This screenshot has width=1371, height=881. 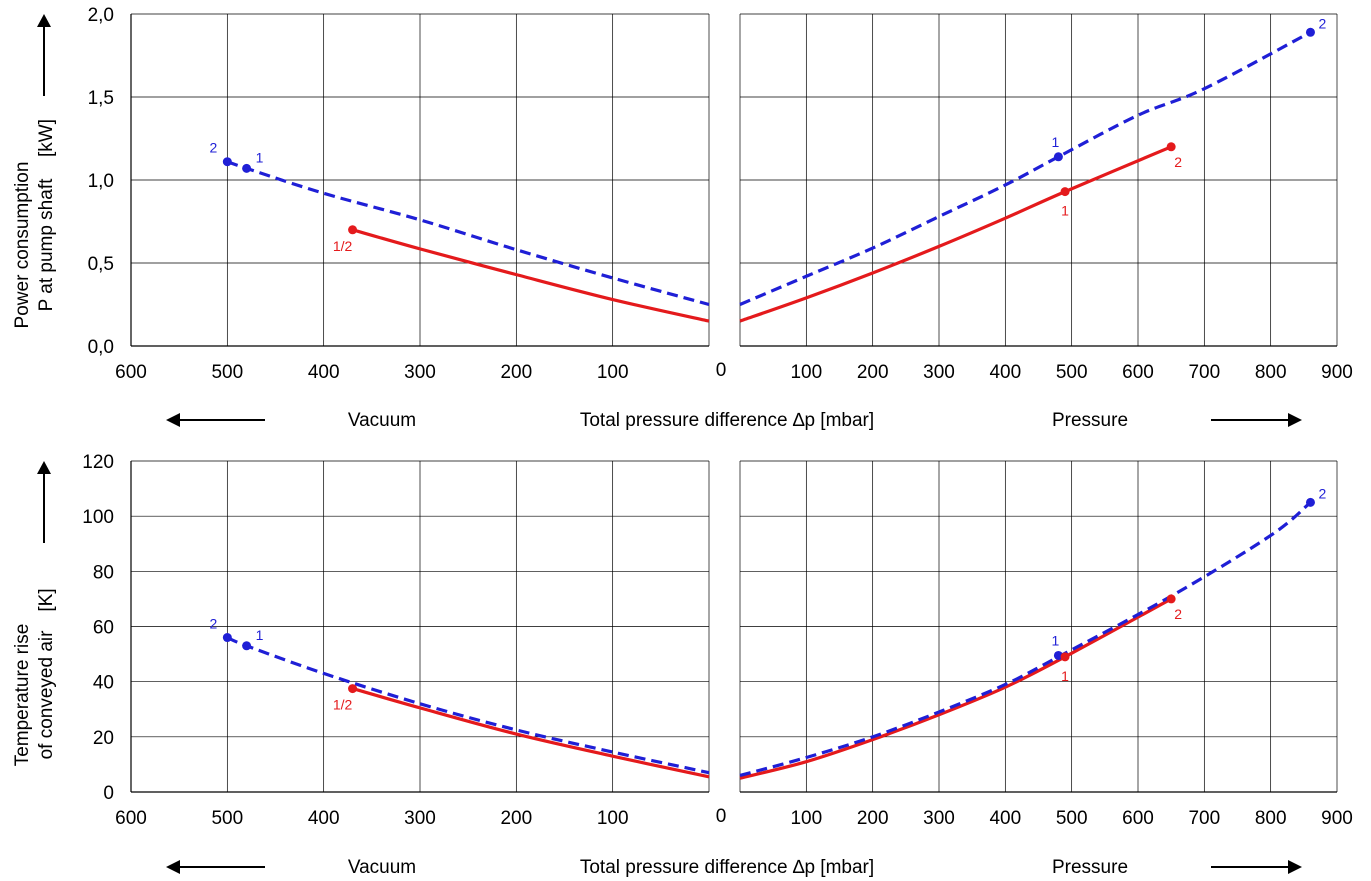 What do you see at coordinates (22, 695) in the screenshot?
I see `y-axis-title-line1: Temperature rise` at bounding box center [22, 695].